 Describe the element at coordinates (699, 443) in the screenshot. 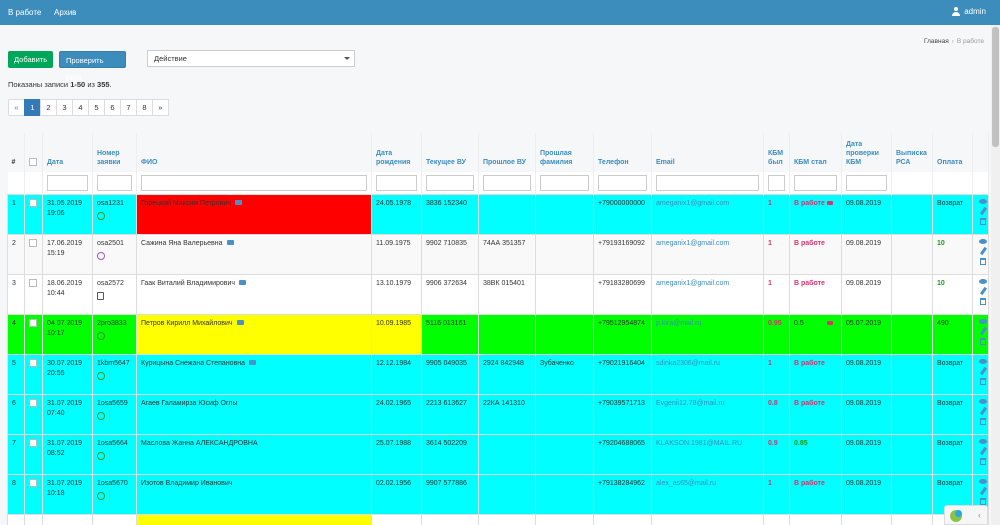

I see `email-value: KLAKSON.1981@MAIL.RU` at that location.